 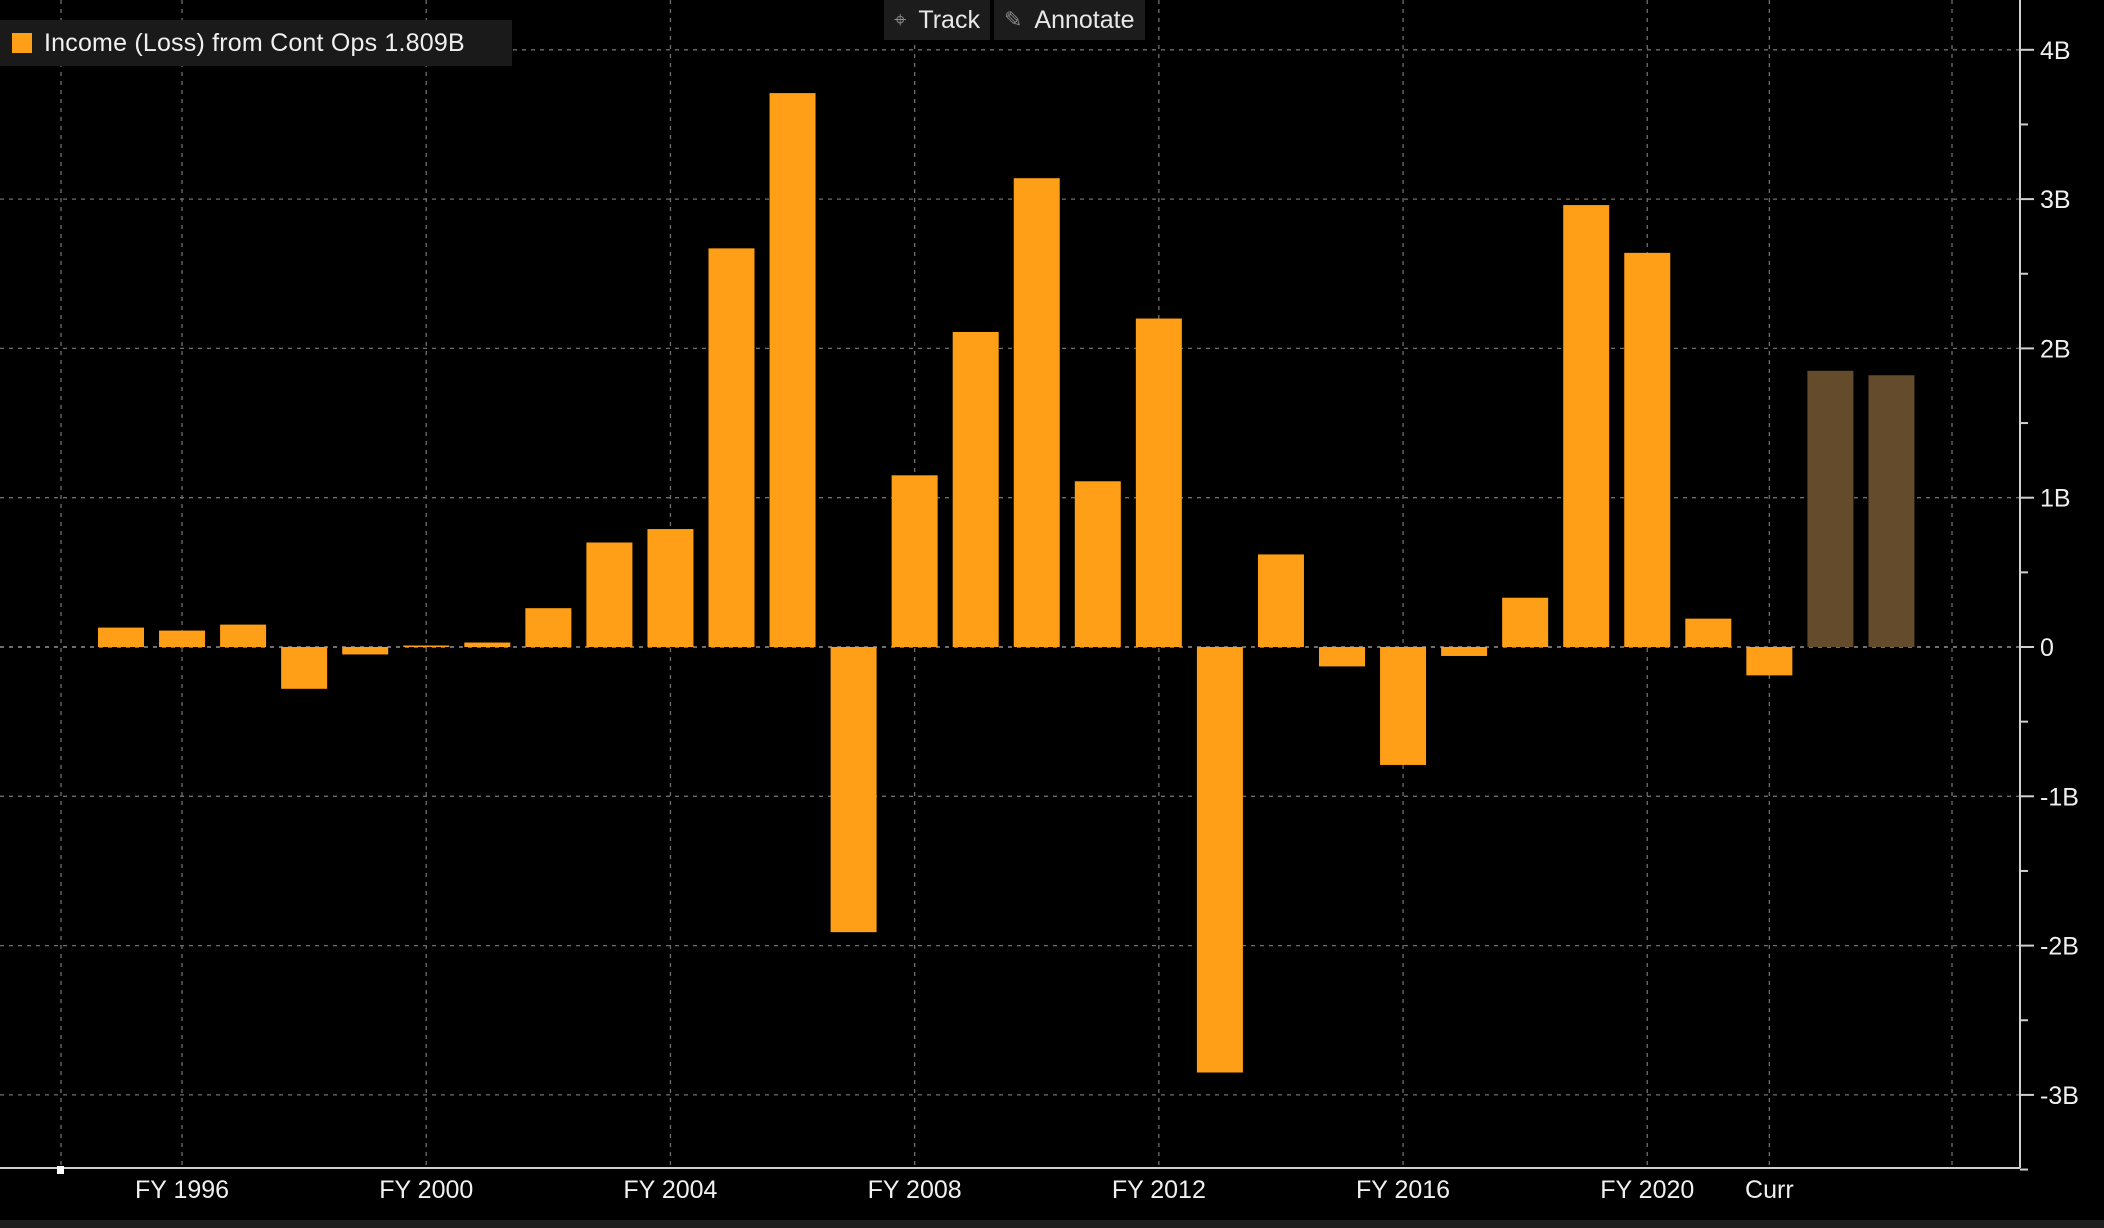 I want to click on legend-swatch, so click(x=22, y=43).